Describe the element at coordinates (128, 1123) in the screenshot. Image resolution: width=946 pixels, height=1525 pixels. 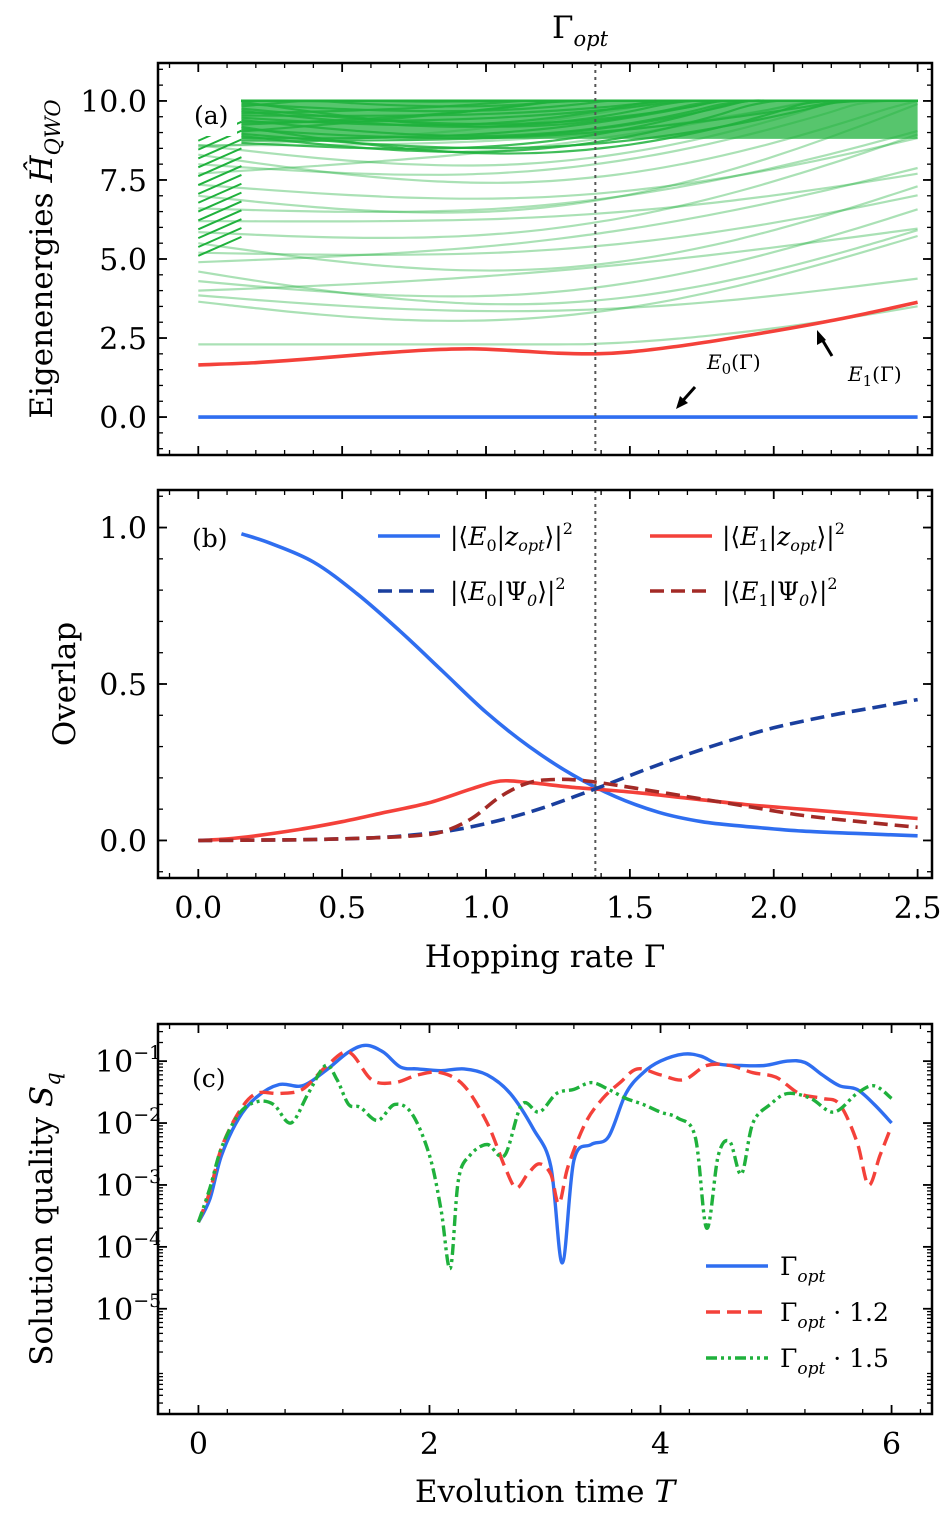
I see `panel-c-ytick-label: 10⁻²` at that location.